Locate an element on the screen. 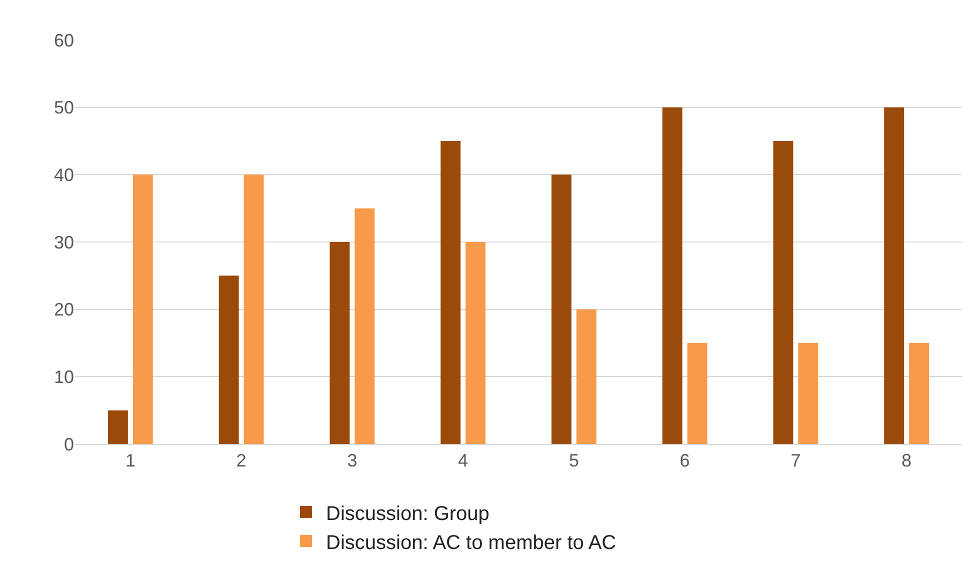  x-tick-label: 5 is located at coordinates (573, 460).